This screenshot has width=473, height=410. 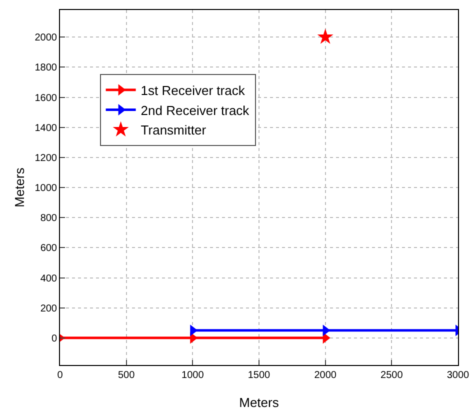 What do you see at coordinates (325, 36) in the screenshot?
I see `point` at bounding box center [325, 36].